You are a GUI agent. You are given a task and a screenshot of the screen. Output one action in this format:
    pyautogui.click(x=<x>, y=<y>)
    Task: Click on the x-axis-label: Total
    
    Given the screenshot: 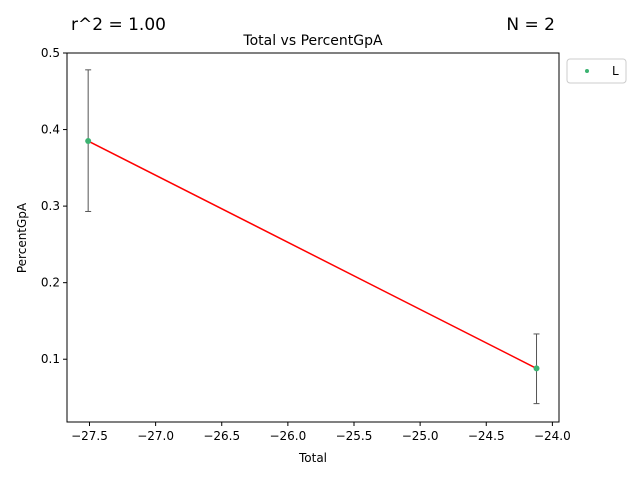 What is the action you would take?
    pyautogui.click(x=312, y=458)
    